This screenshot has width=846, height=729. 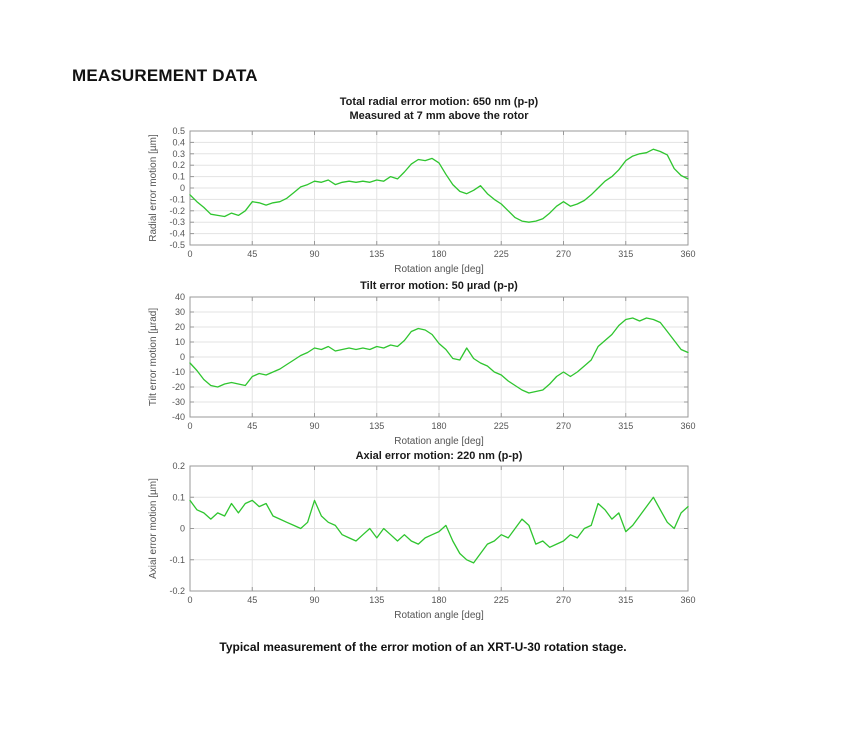 What do you see at coordinates (178, 417) in the screenshot?
I see `svg-text: -40` at bounding box center [178, 417].